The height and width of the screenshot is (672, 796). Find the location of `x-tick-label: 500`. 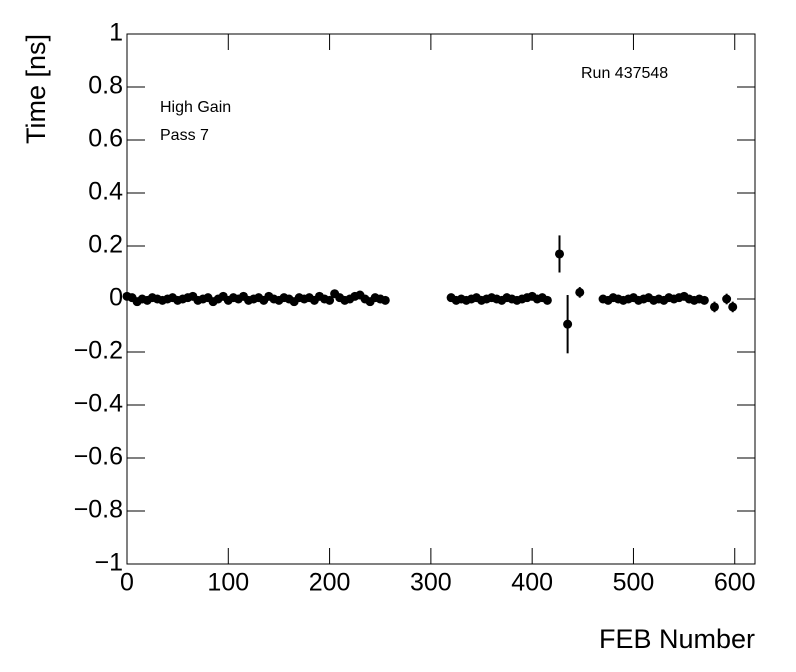

x-tick-label: 500 is located at coordinates (634, 583).